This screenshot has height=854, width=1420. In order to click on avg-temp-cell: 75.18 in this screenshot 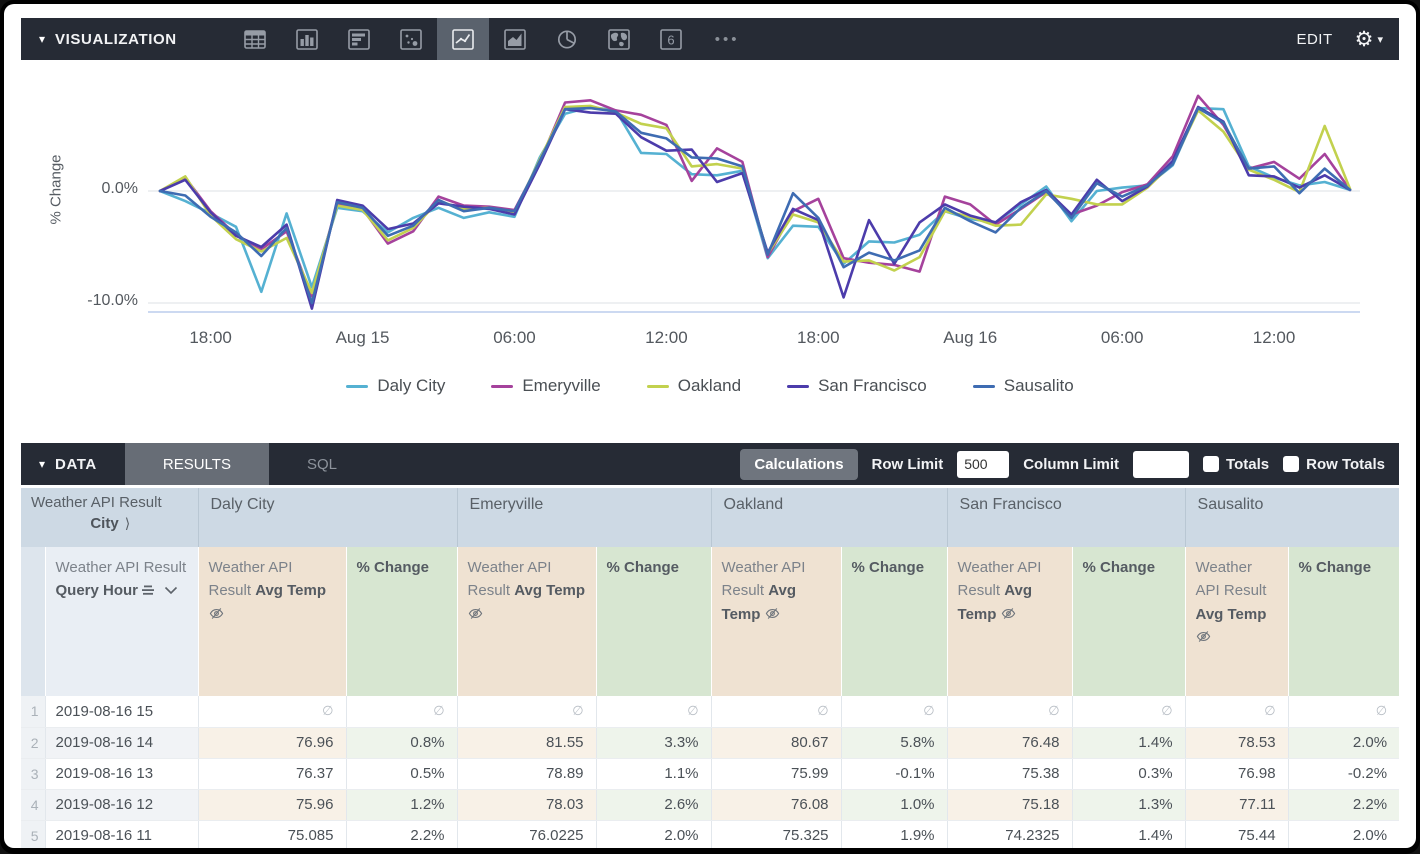, I will do `click(1009, 805)`.